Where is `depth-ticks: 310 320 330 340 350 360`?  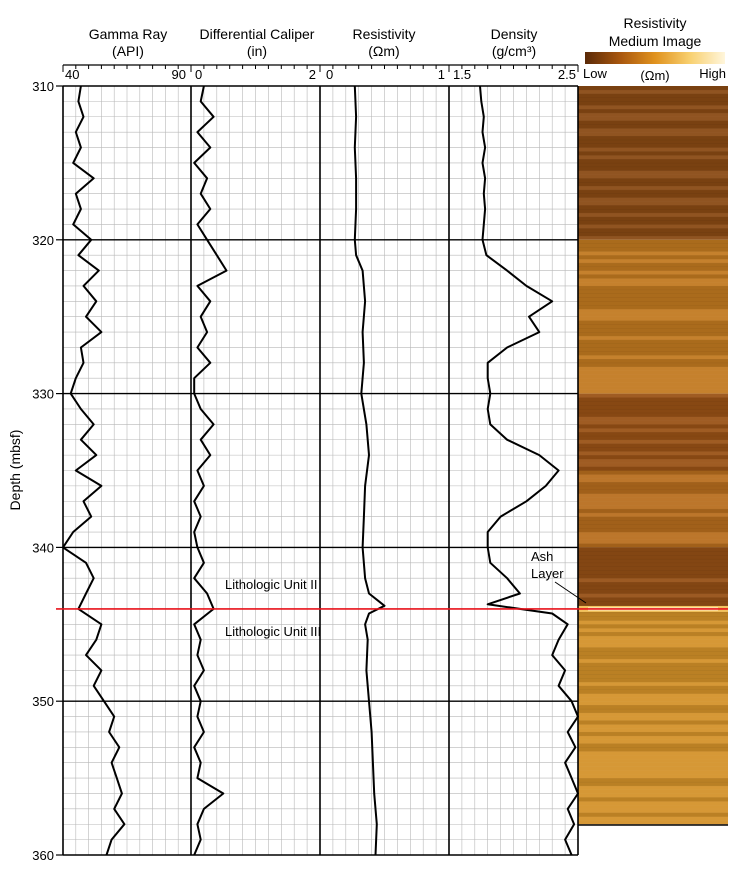 depth-ticks: 310 320 330 340 350 360 is located at coordinates (47, 471).